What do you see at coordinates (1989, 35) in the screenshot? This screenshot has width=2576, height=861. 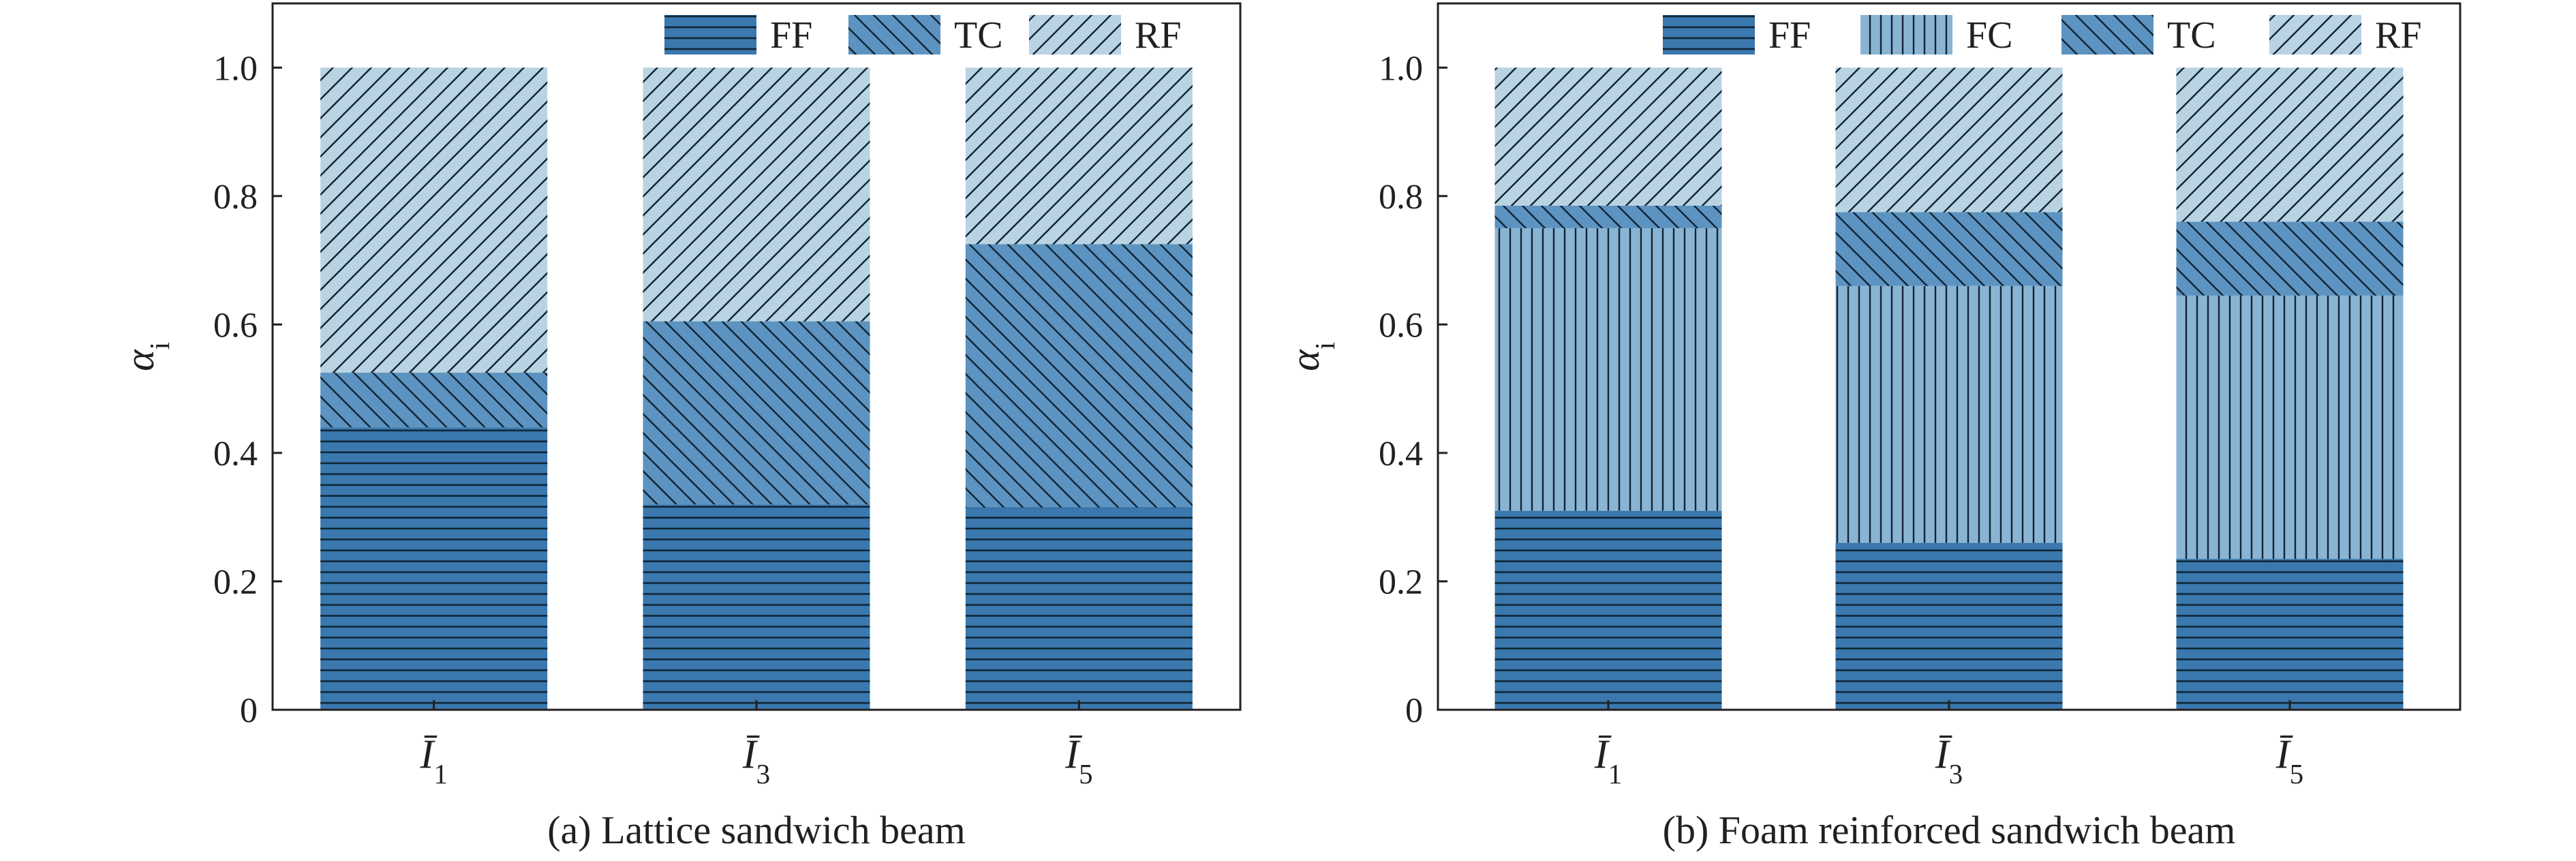 I see `legend-label-fc: FC` at bounding box center [1989, 35].